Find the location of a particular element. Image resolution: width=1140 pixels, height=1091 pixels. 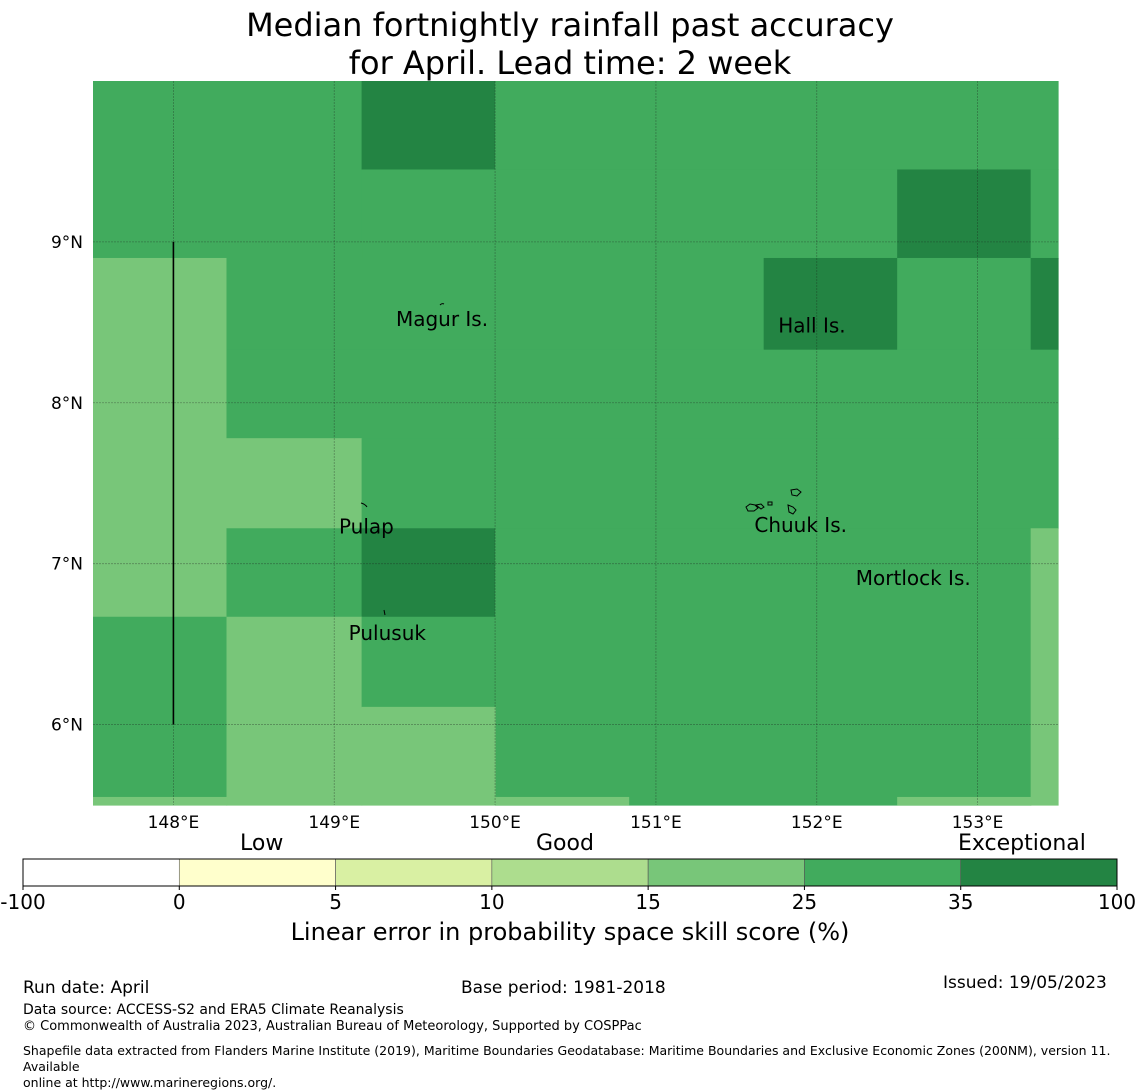

island-label: Mortlock Is. is located at coordinates (913, 578).